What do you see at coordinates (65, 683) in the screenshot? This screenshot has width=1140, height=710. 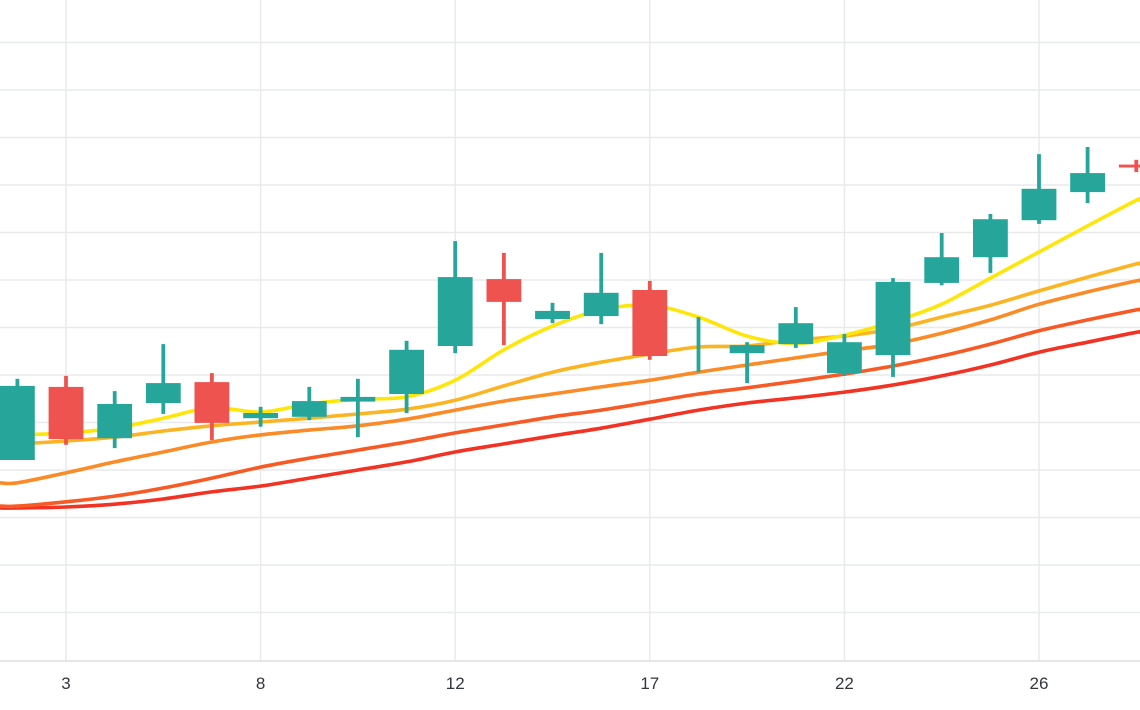 I see `x-axis-label: 3` at bounding box center [65, 683].